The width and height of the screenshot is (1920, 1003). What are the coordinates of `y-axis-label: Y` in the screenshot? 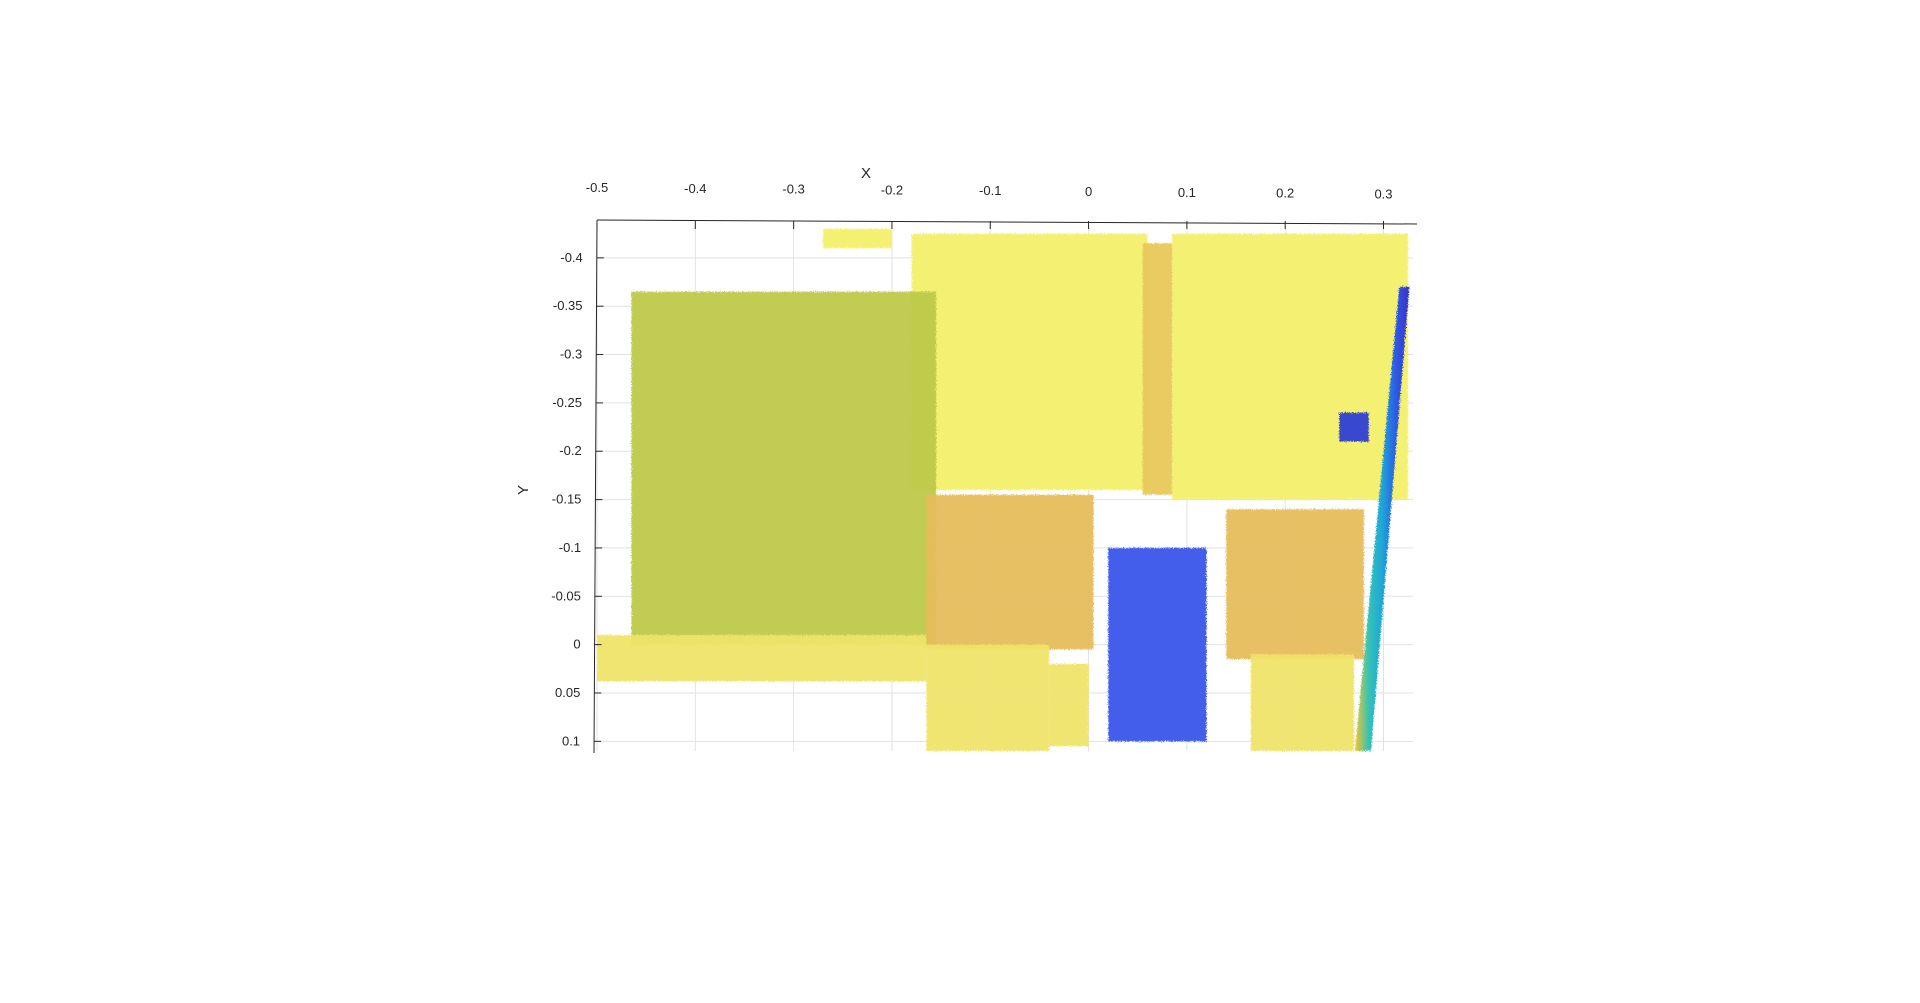 It's located at (523, 490).